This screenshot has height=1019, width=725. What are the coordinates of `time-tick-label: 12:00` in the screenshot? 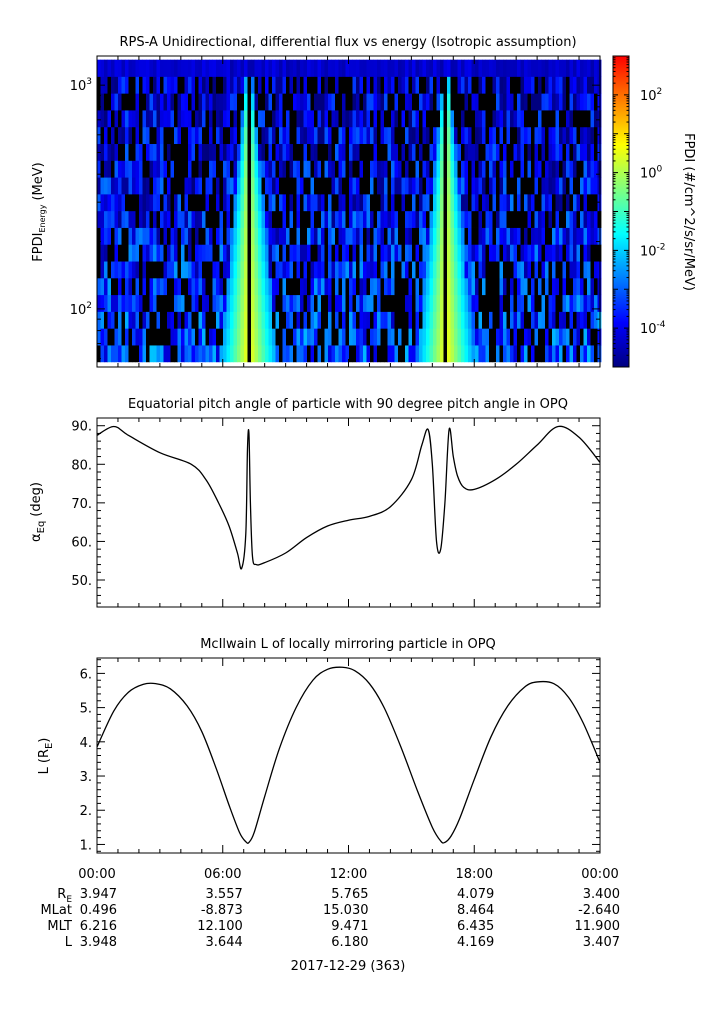 It's located at (348, 874).